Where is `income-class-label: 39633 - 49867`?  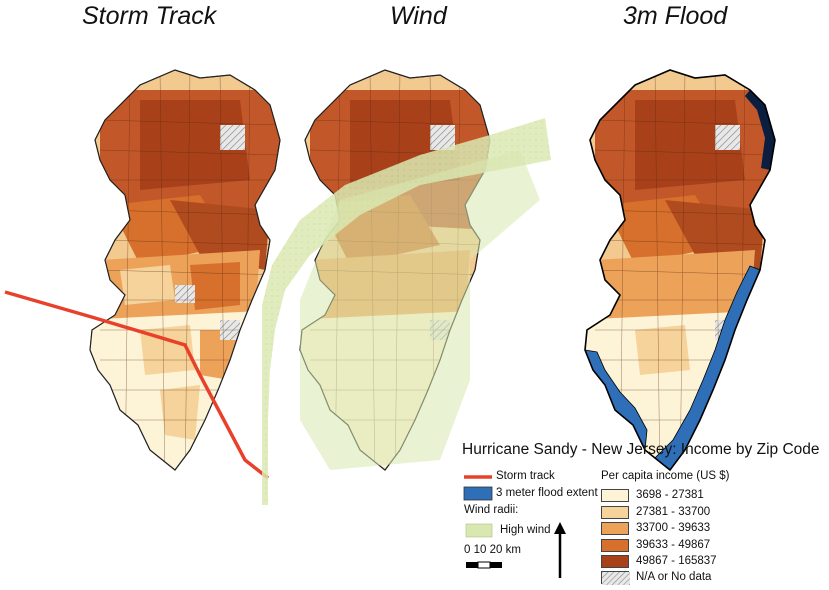 income-class-label: 39633 - 49867 is located at coordinates (673, 544).